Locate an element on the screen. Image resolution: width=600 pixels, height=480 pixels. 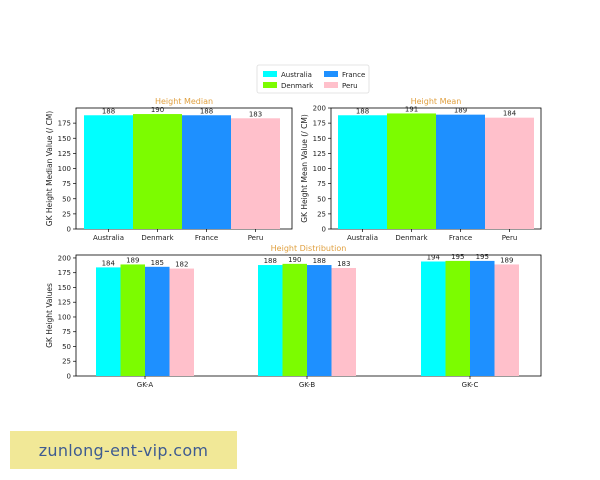
data-label-gk-a-peru: 182 is located at coordinates (181, 265).